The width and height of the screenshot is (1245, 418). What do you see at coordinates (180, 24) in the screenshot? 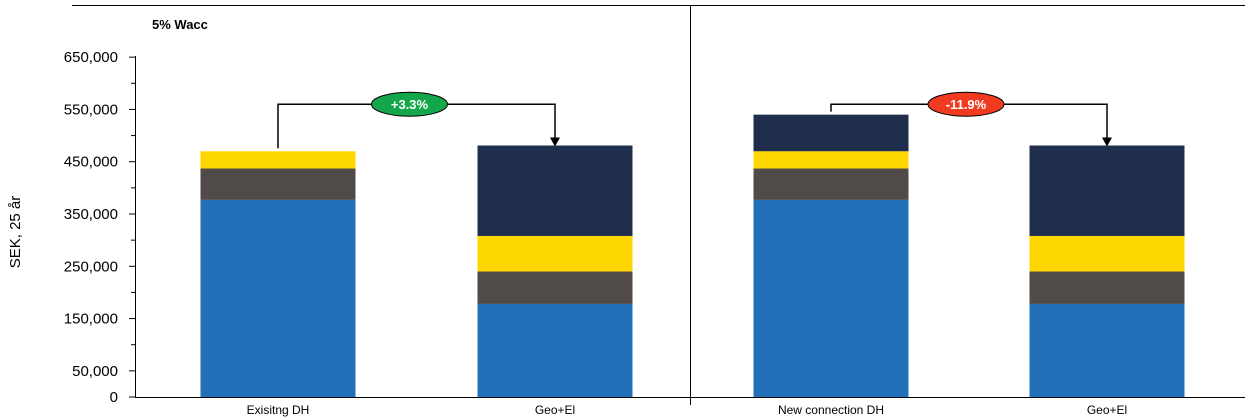
I see `chart-title: 5% Wacc` at bounding box center [180, 24].